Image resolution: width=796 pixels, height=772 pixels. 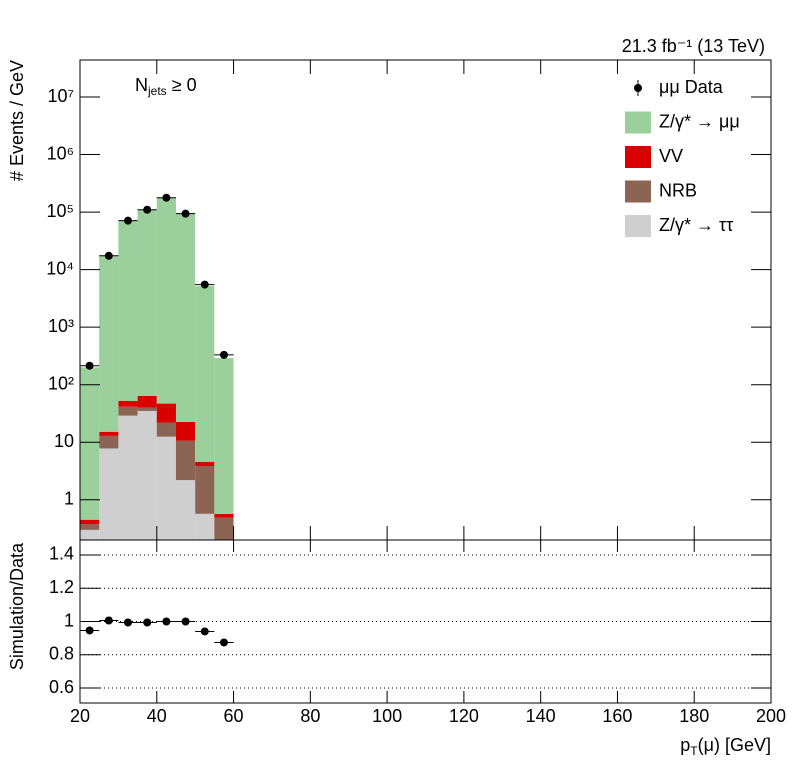 I want to click on y-tick-label: 10⁴, so click(x=60, y=268).